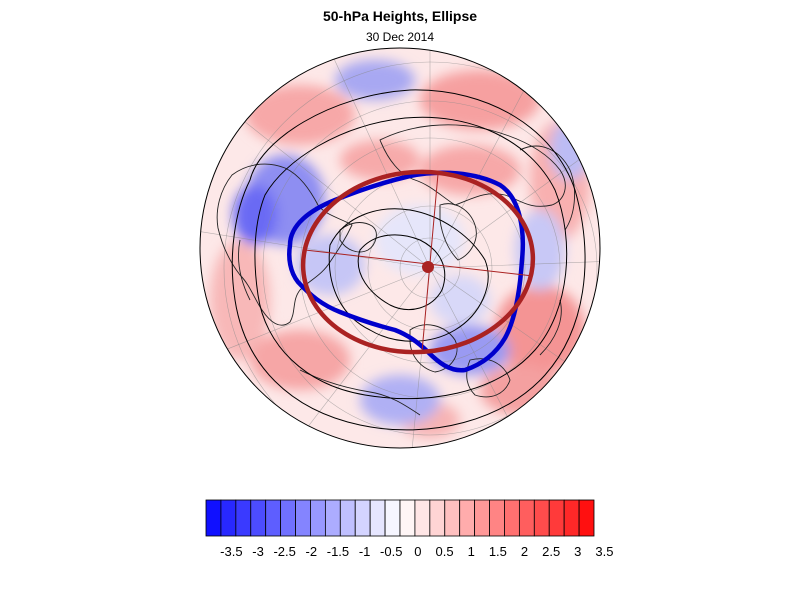 The height and width of the screenshot is (600, 800). What do you see at coordinates (498, 551) in the screenshot?
I see `colorbar-tick-label: 1.5` at bounding box center [498, 551].